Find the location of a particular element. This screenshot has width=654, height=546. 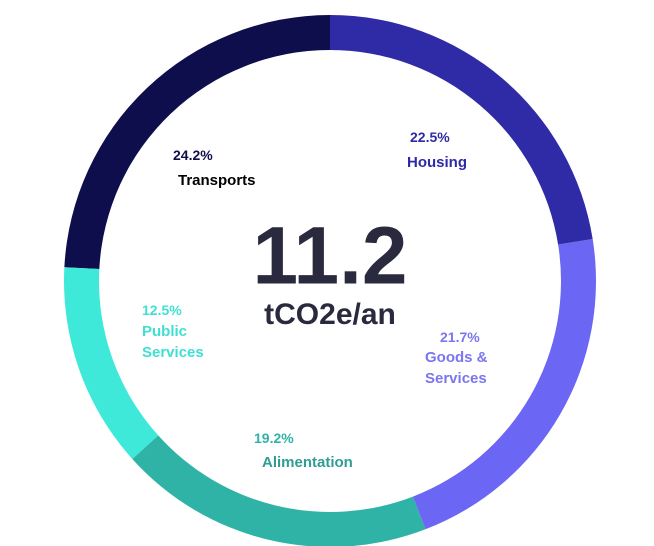

category-label: Public Services is located at coordinates (173, 342).